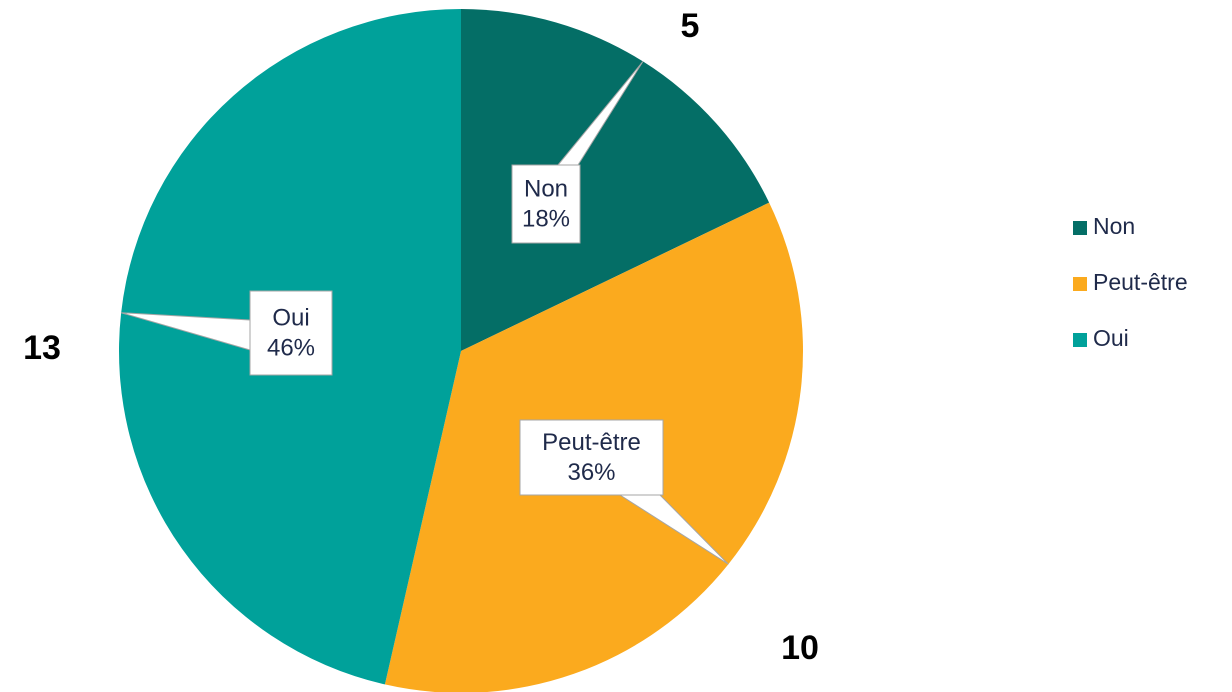  Describe the element at coordinates (291, 347) in the screenshot. I see `callout-percent: 46%` at that location.